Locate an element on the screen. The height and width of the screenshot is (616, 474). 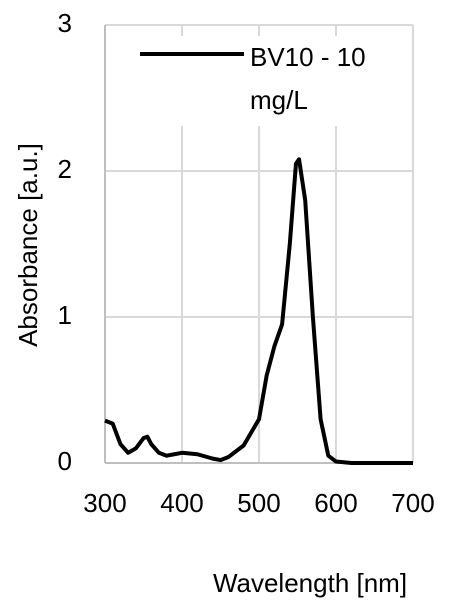
y-tick-label: 1 is located at coordinates (65, 315).